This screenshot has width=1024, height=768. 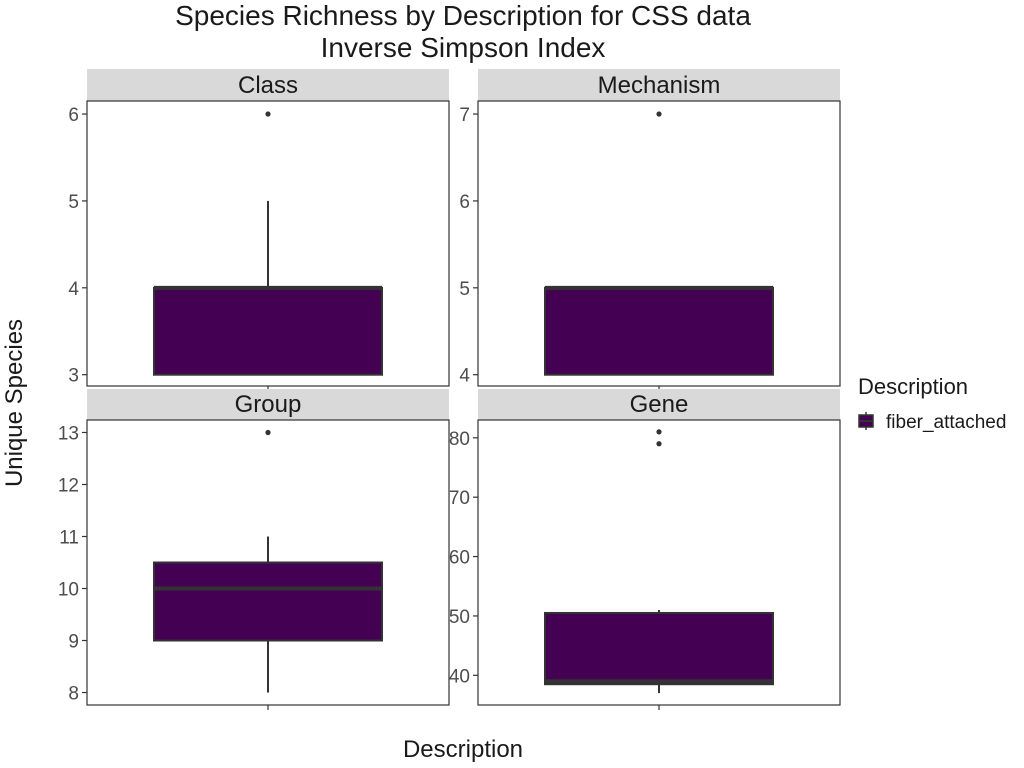 What do you see at coordinates (73, 289) in the screenshot?
I see `y-tick-label-class-4: 4` at bounding box center [73, 289].